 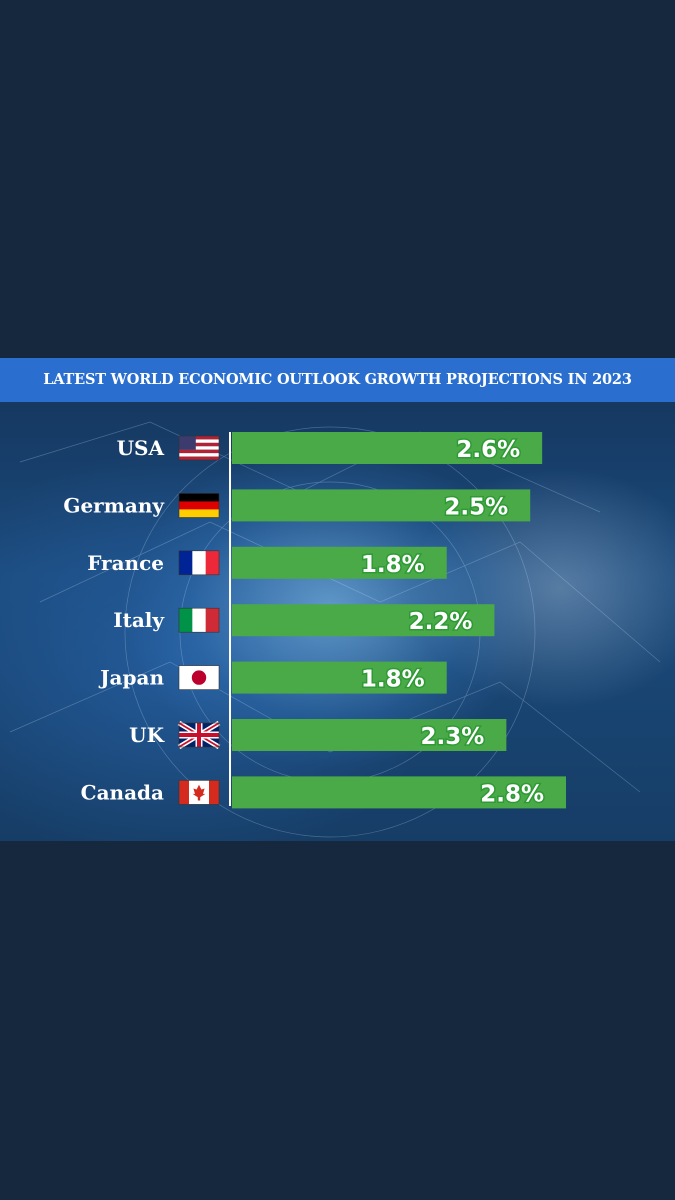 What do you see at coordinates (199, 735) in the screenshot?
I see `flag-uk-icon` at bounding box center [199, 735].